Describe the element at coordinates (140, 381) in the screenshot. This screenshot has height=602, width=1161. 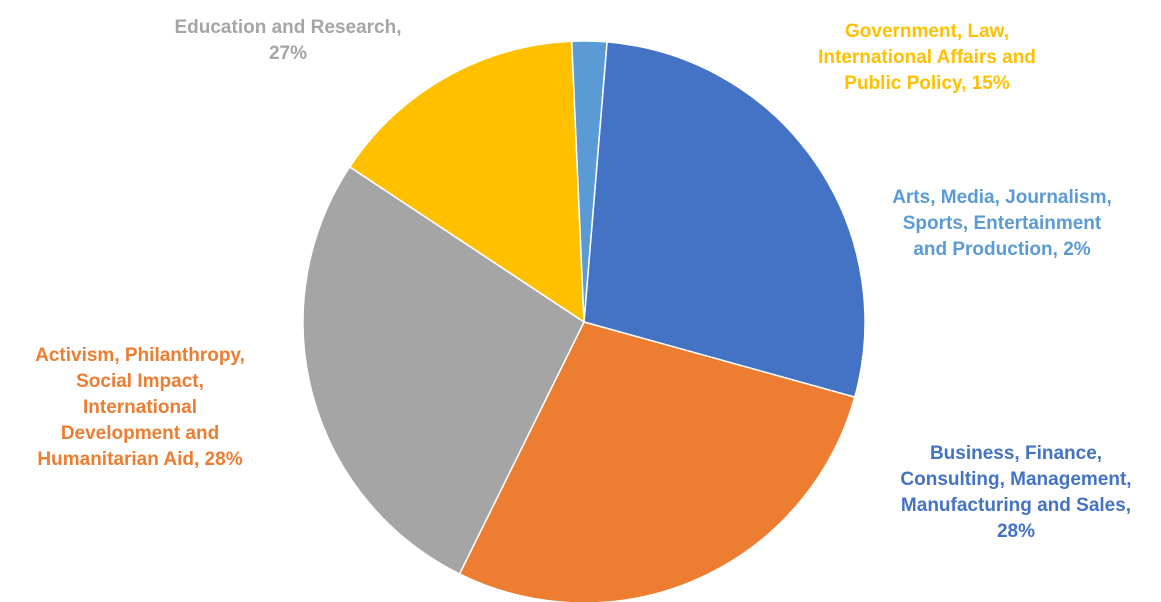
I see `label-line: Social Impact,` at that location.